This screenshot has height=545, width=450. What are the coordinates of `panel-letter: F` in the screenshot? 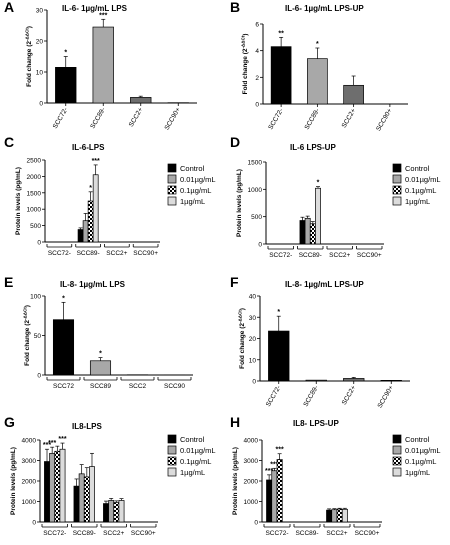 It's located at (234, 282).